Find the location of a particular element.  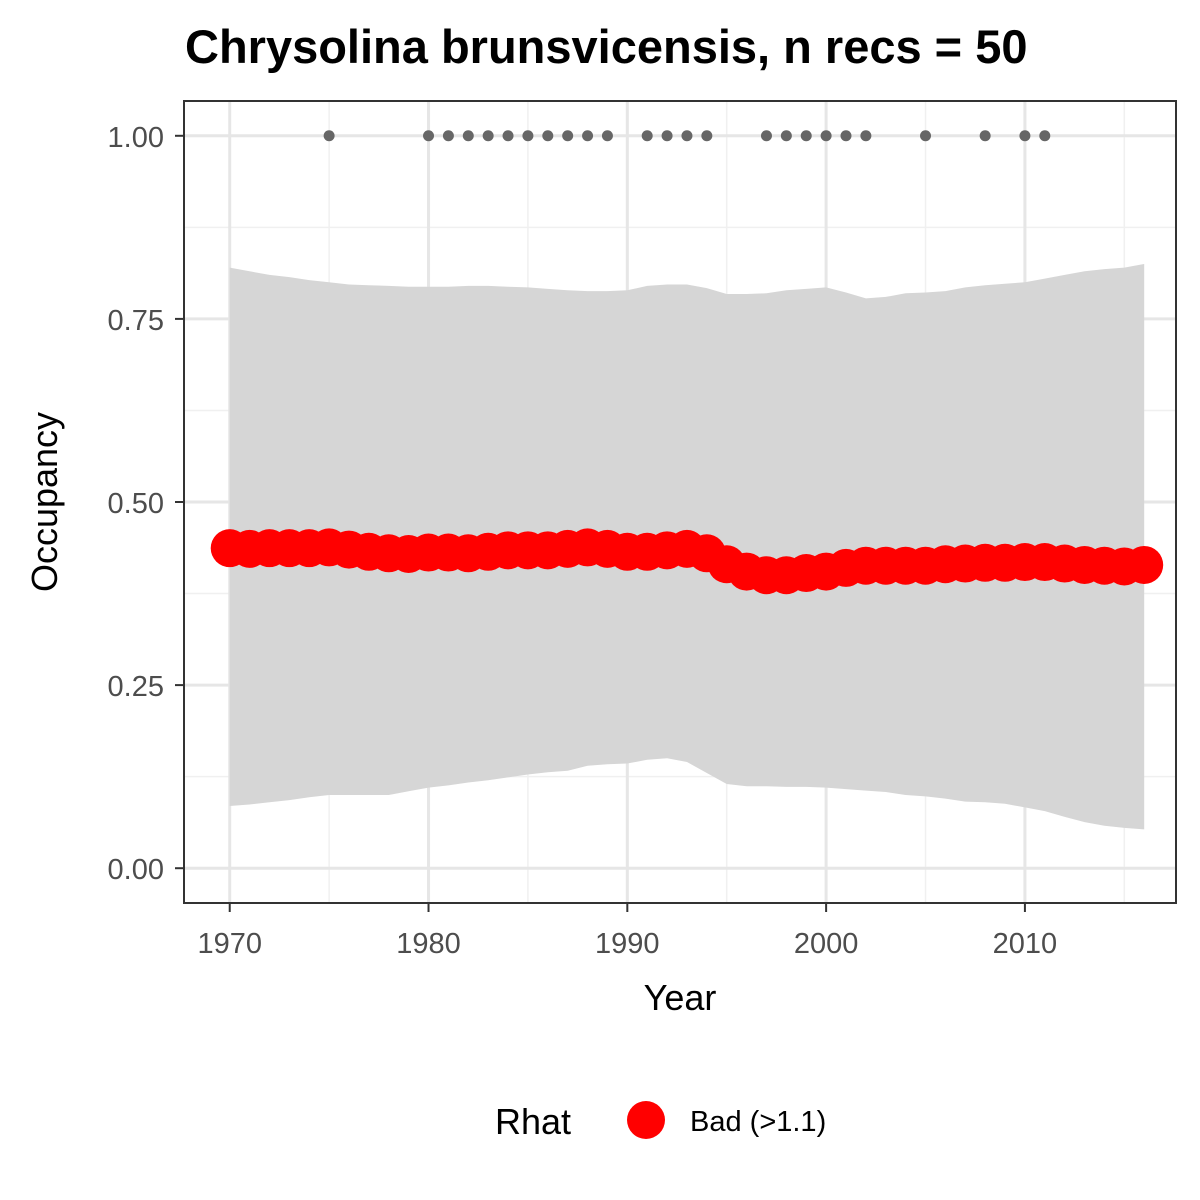

observed-points is located at coordinates (687, 136).